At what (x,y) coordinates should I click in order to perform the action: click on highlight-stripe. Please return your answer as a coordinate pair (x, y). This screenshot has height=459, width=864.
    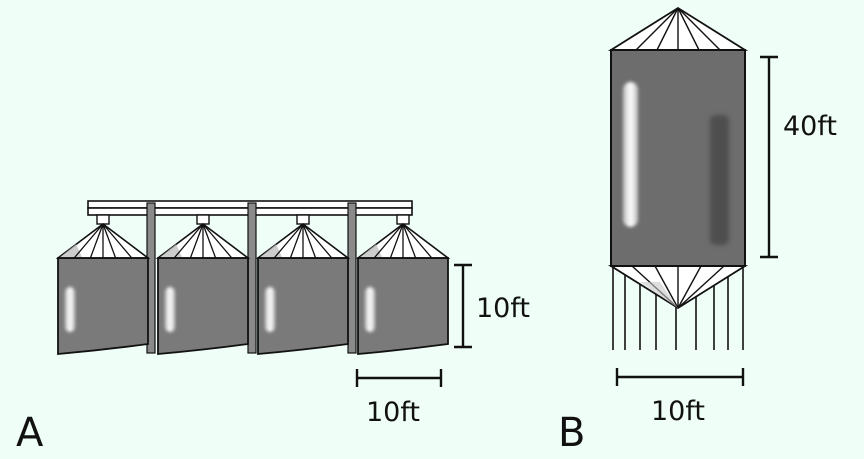
    Looking at the image, I should click on (630, 154).